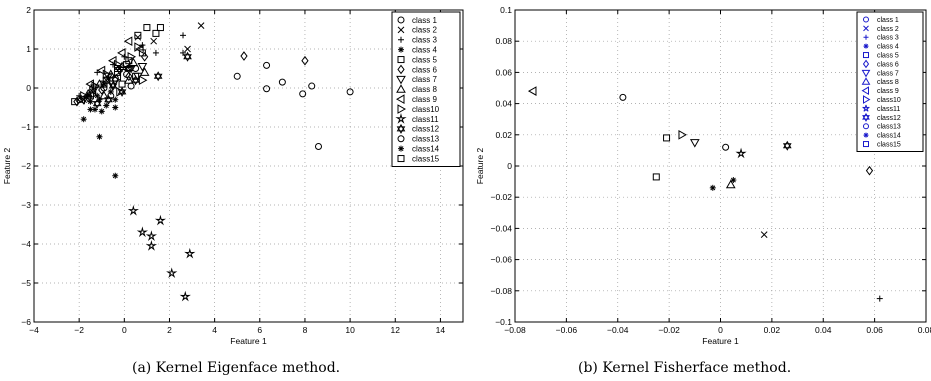 The width and height of the screenshot is (931, 381). What do you see at coordinates (888, 38) in the screenshot?
I see `legend-entry: class 3` at bounding box center [888, 38].